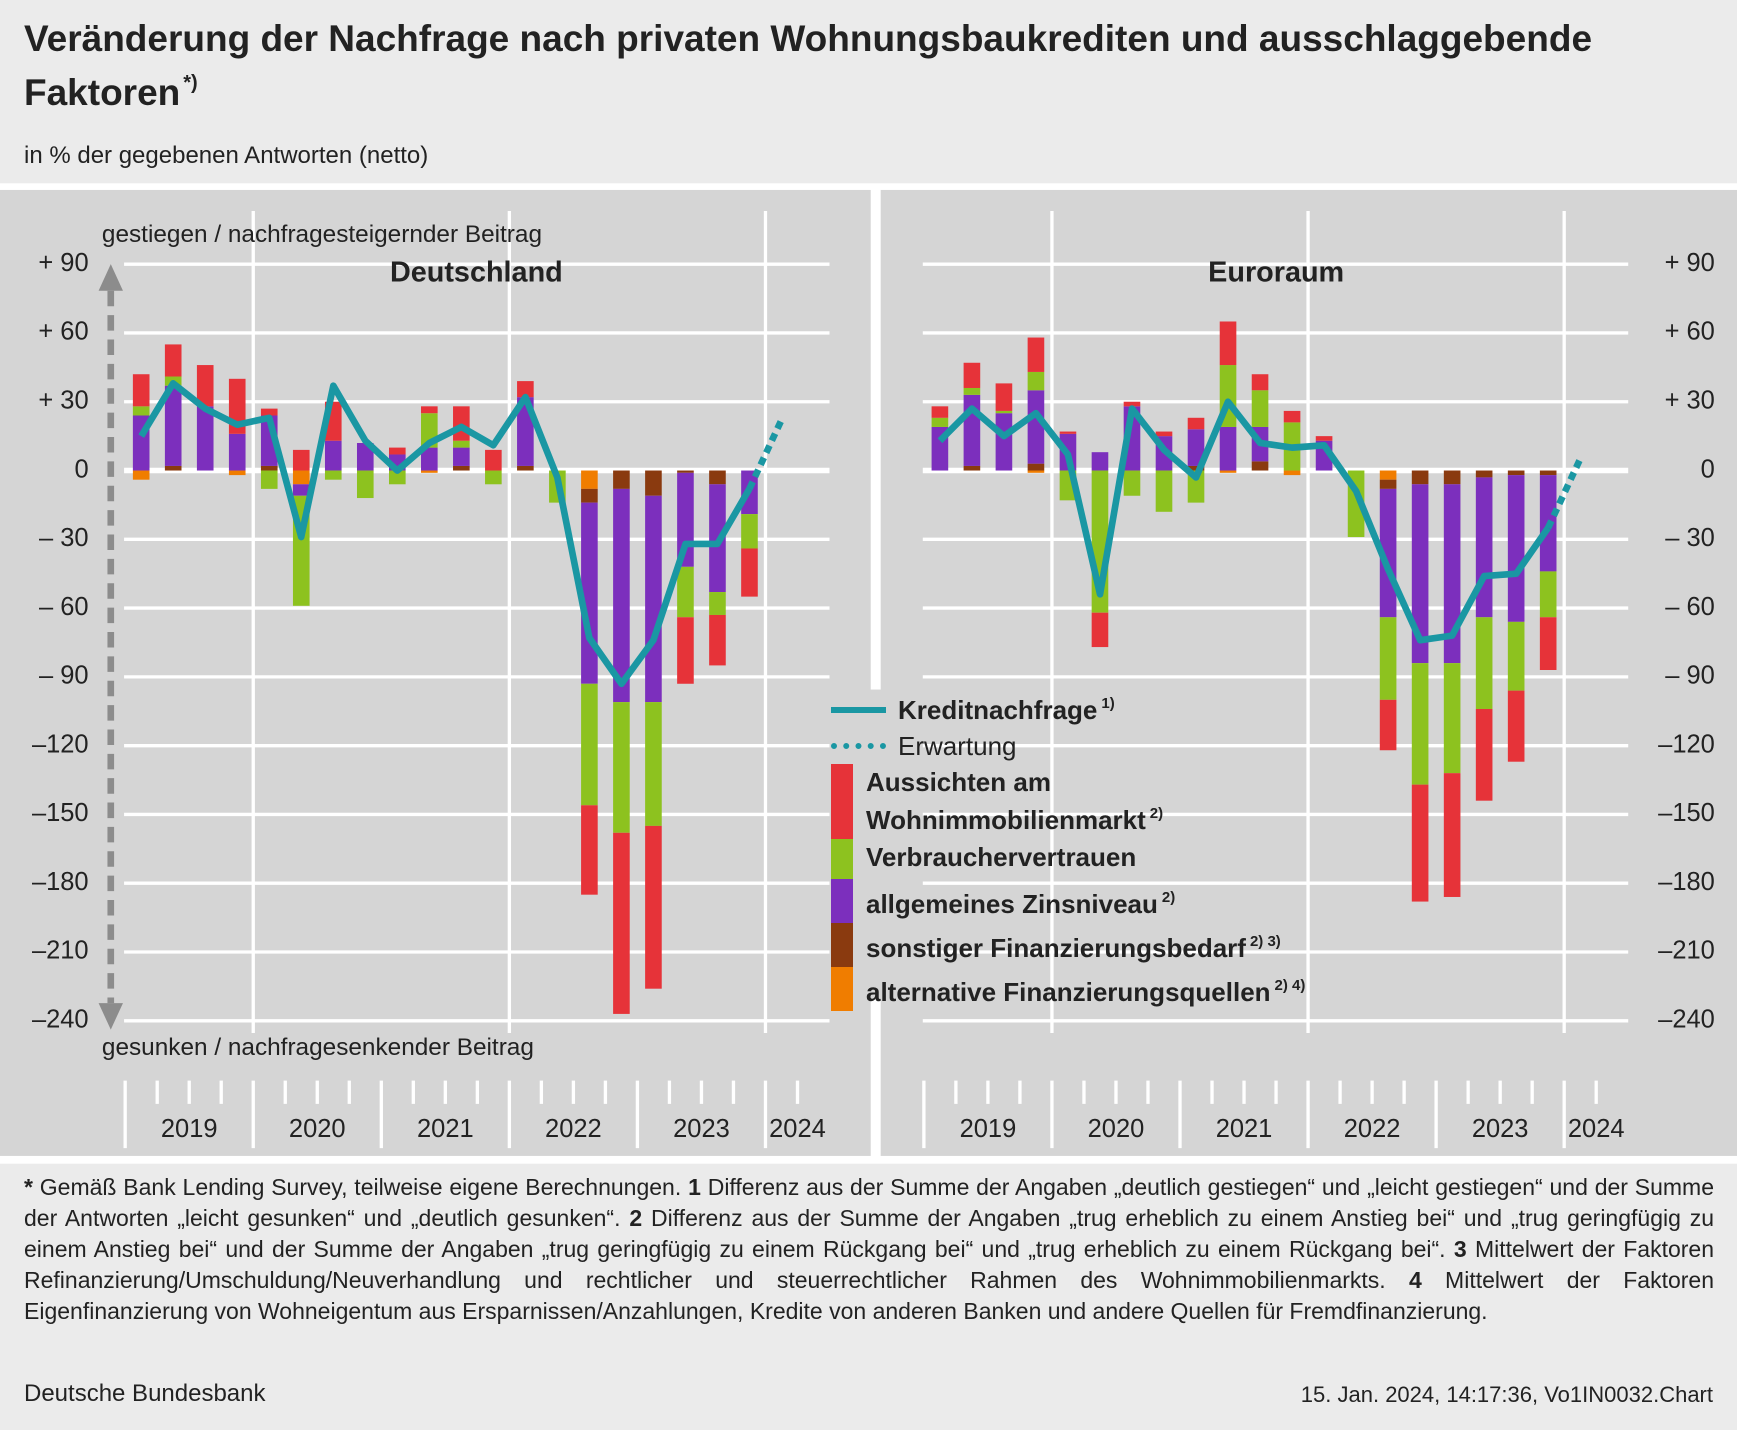 This screenshot has width=1737, height=1430. I want to click on legend-note: 2) 3), so click(1265, 941).